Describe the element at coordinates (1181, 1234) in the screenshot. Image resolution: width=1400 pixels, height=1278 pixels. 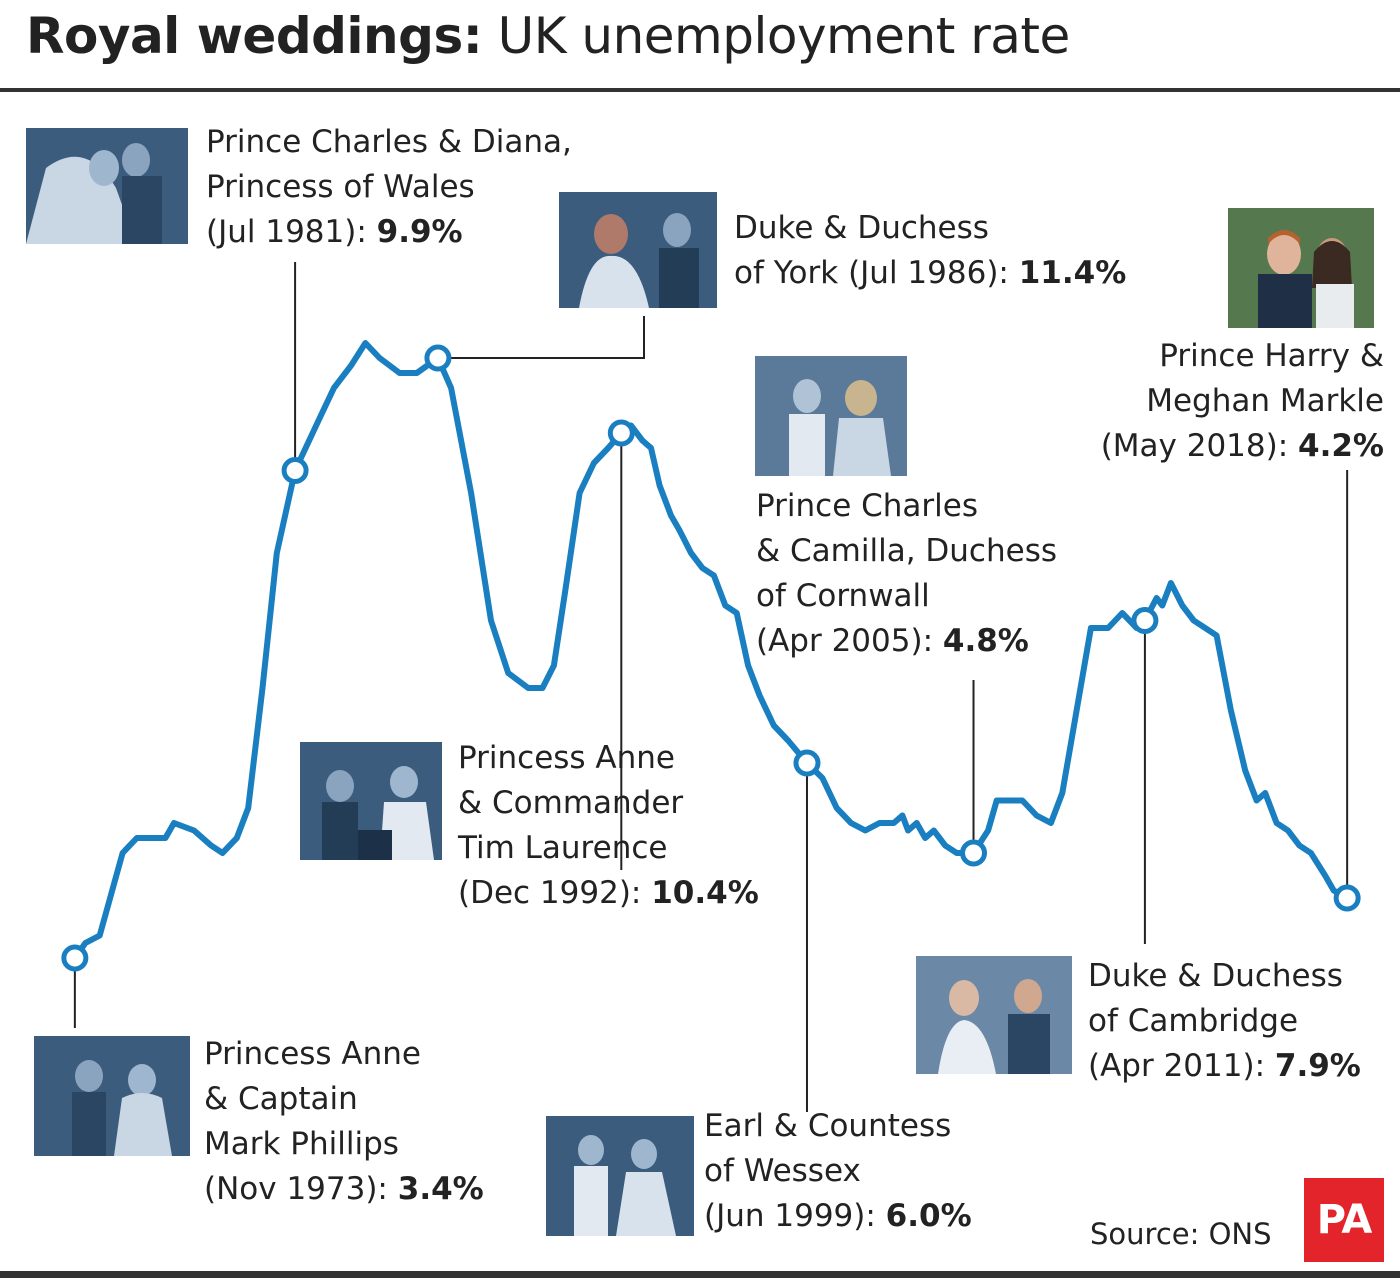
I see `source-note: Source: ONS` at that location.